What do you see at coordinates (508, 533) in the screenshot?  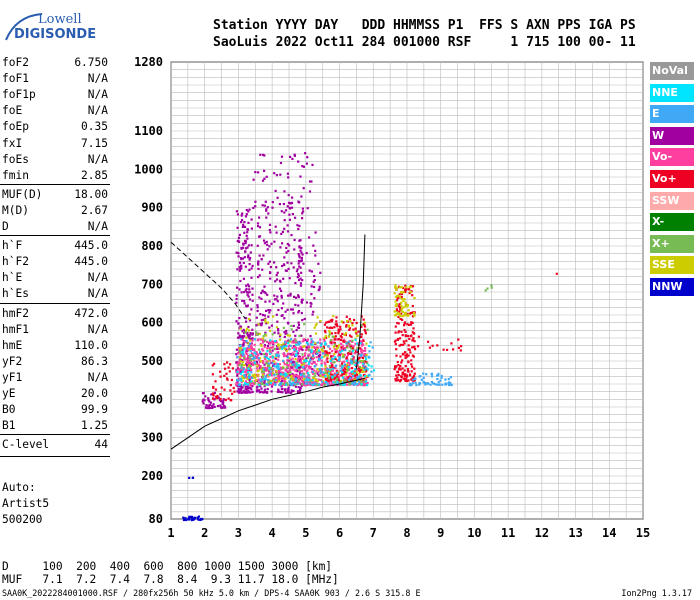 I see `x-tick-label: 11` at bounding box center [508, 533].